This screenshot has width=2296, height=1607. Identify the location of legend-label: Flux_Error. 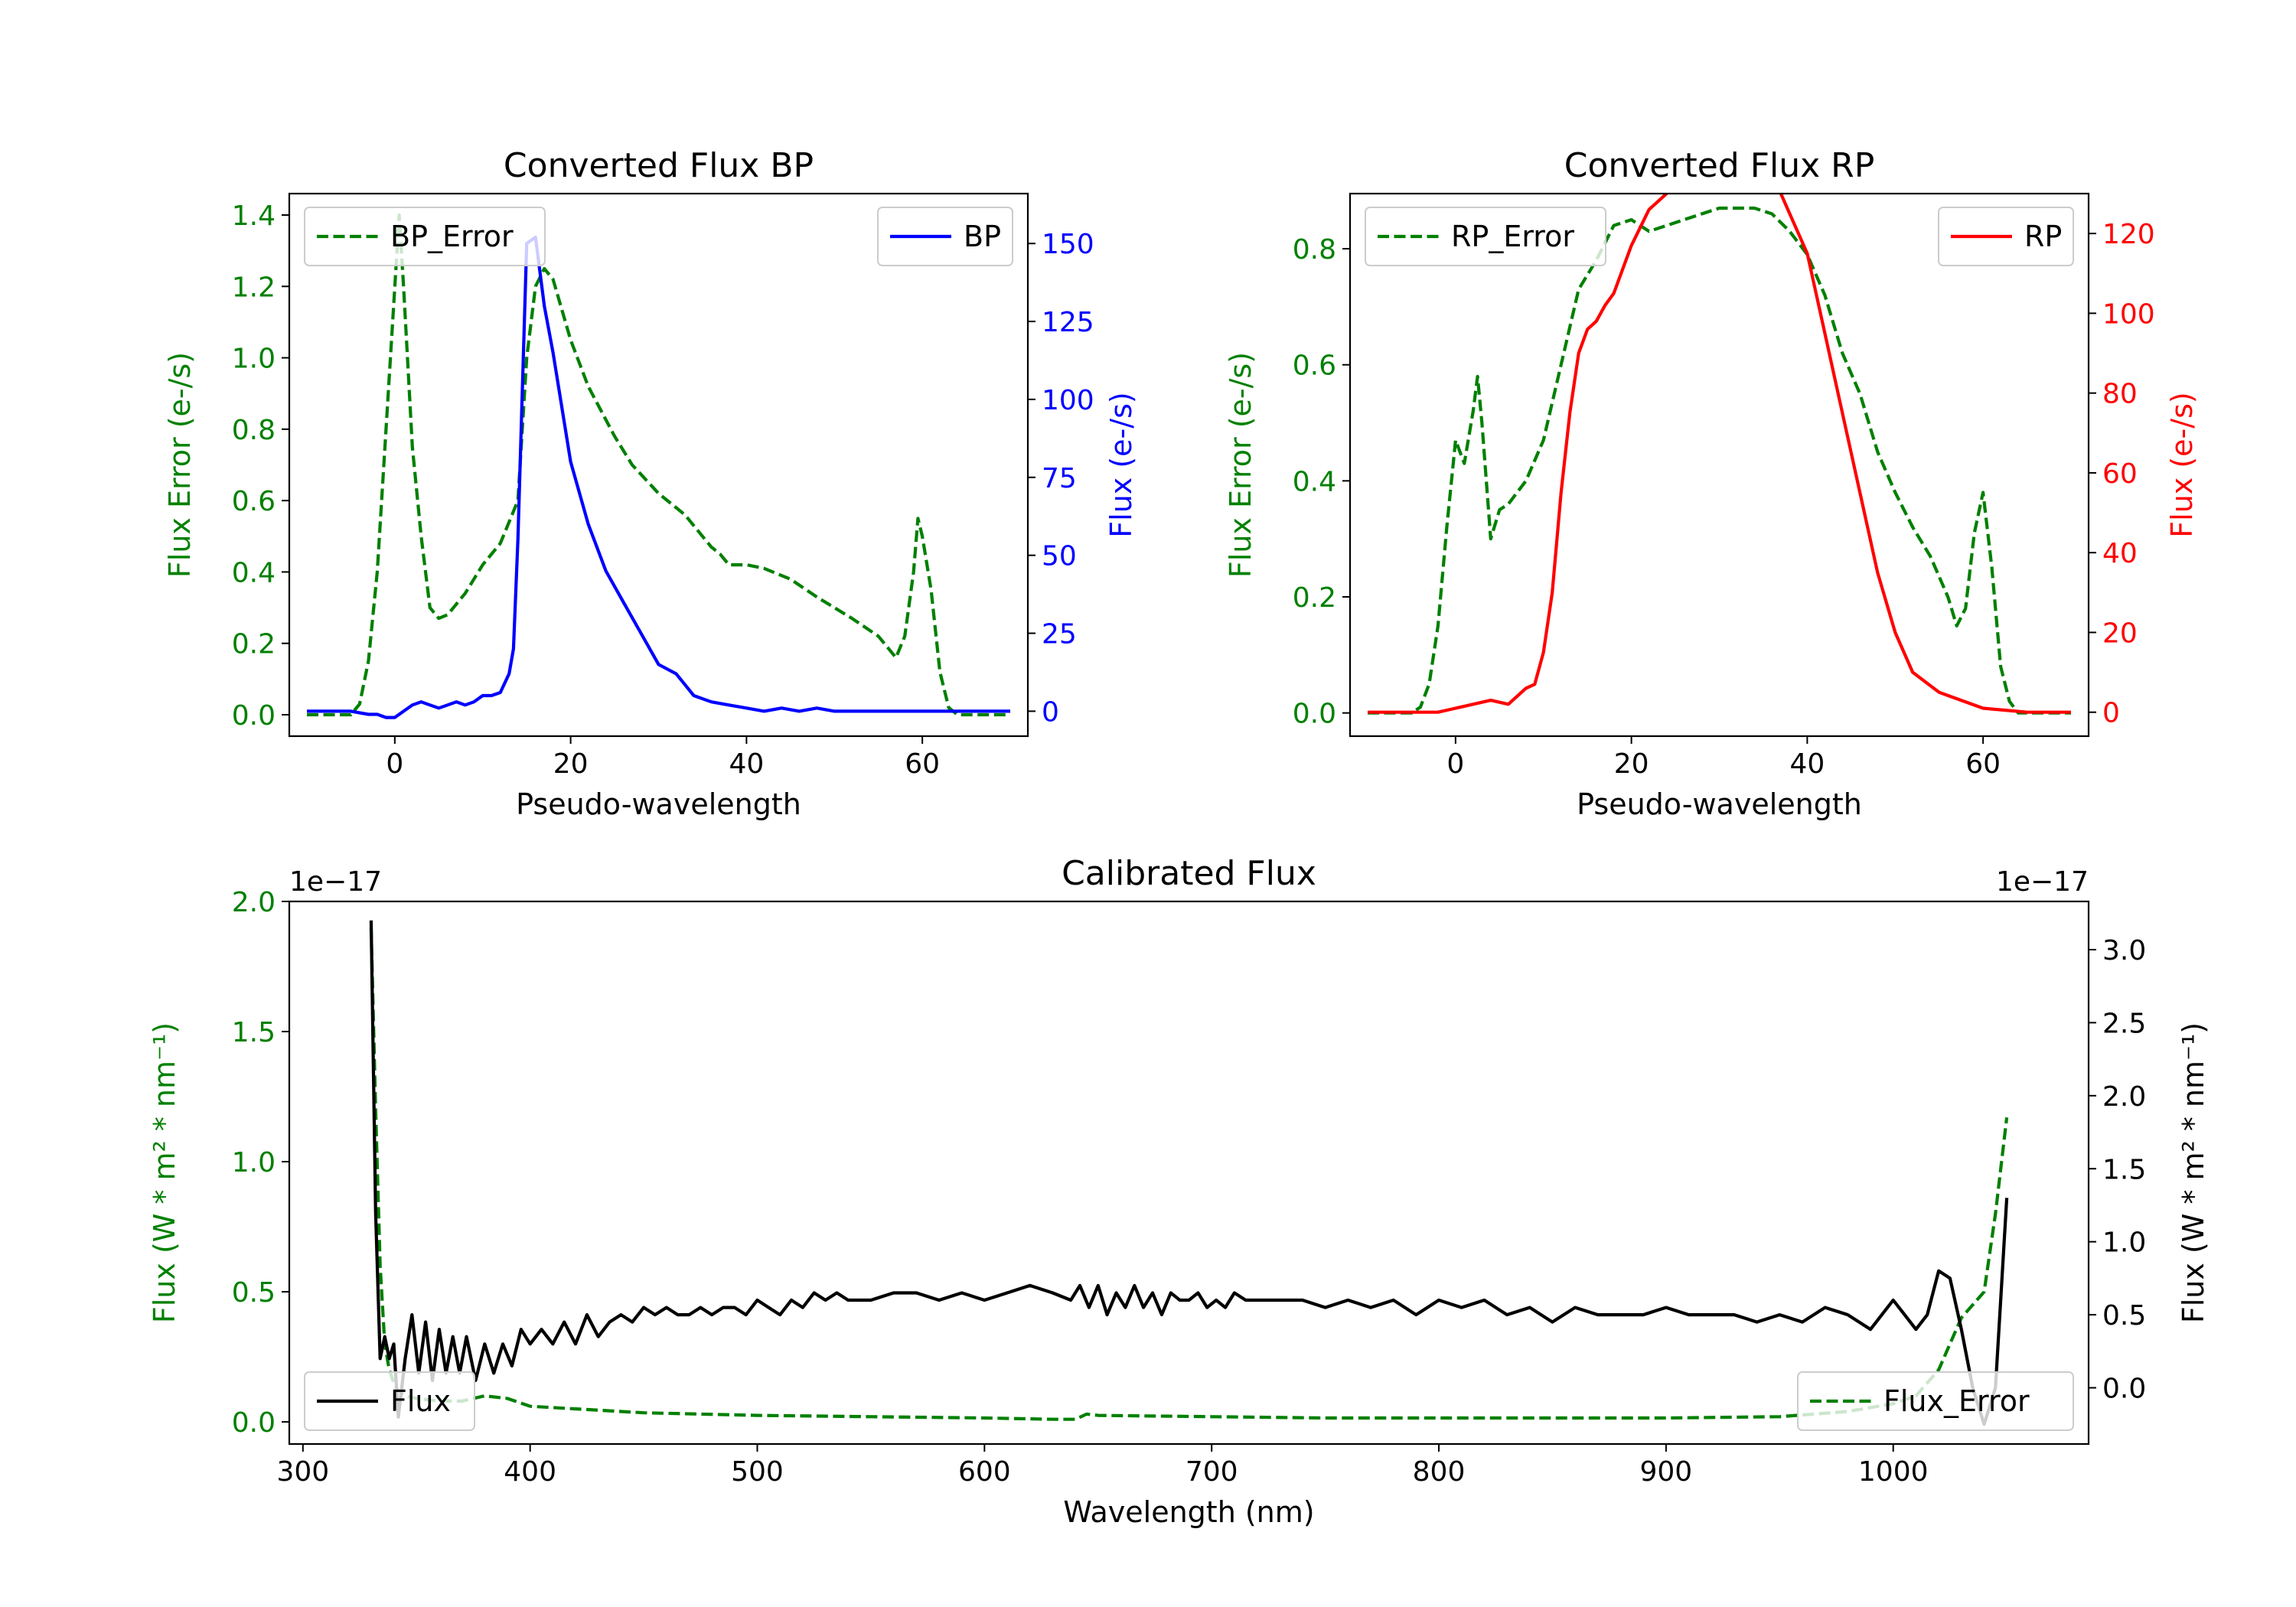
(1956, 1401).